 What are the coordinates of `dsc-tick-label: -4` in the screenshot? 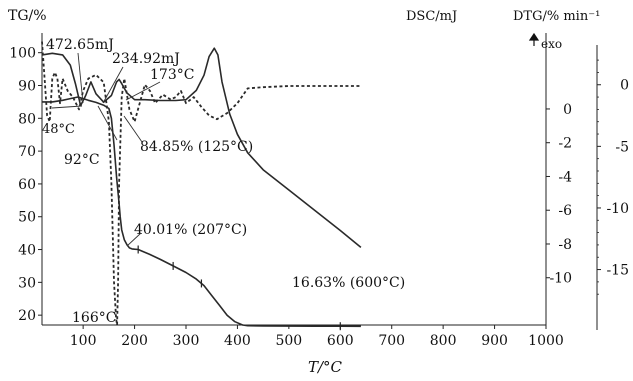 It's located at (565, 177).